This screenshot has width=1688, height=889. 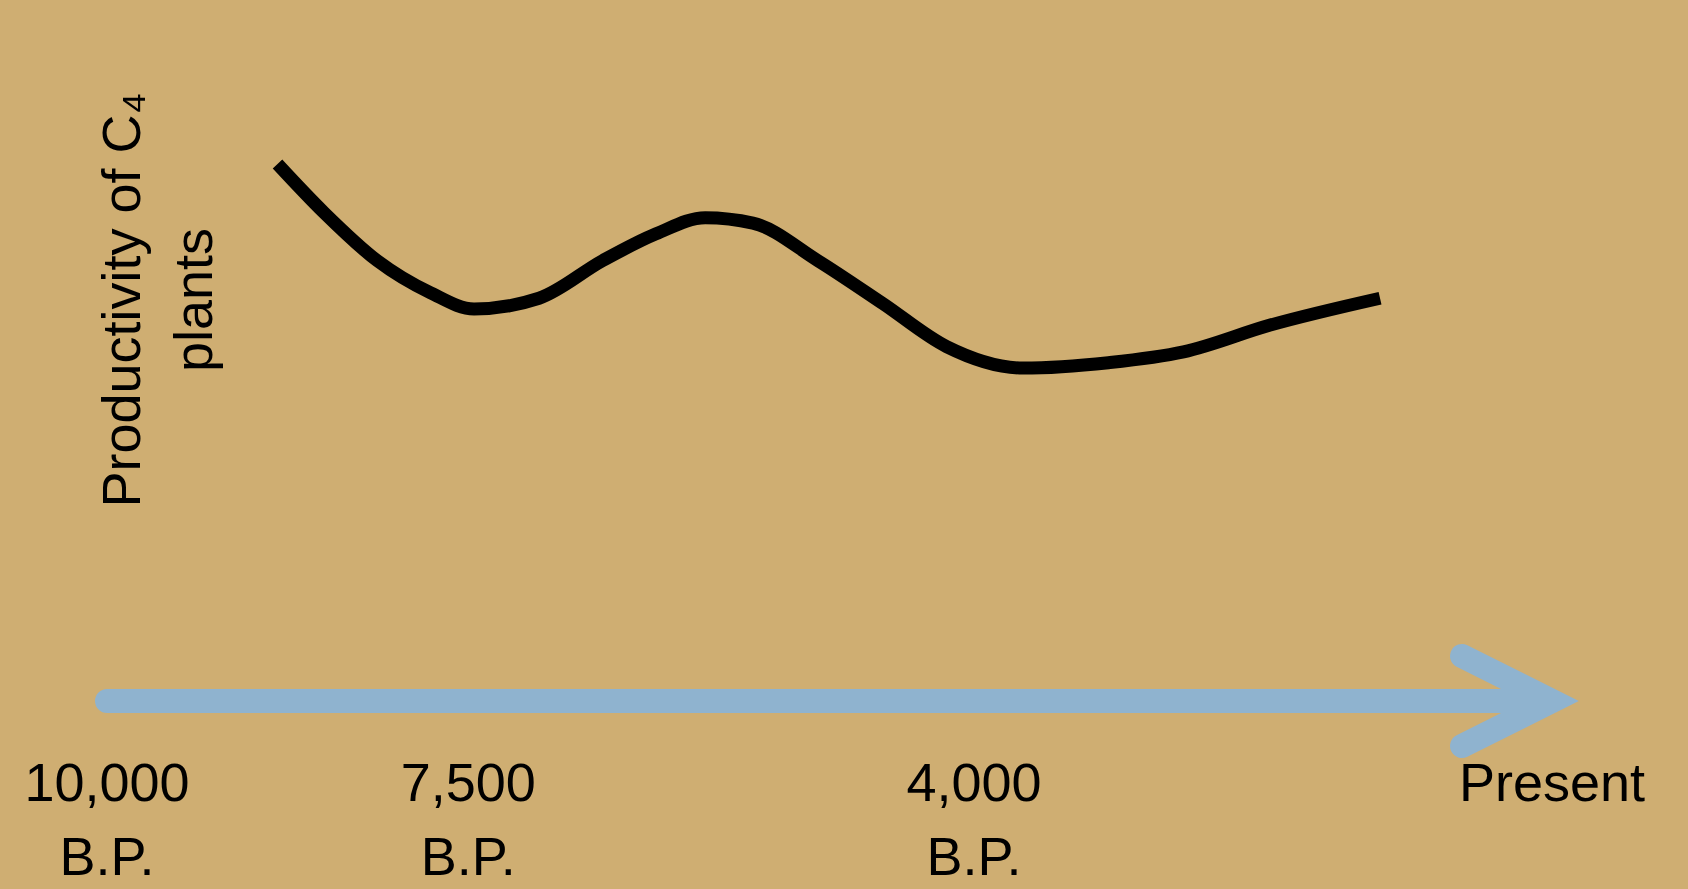 I want to click on x-tick-label: 4,000 B.P., so click(x=974, y=819).